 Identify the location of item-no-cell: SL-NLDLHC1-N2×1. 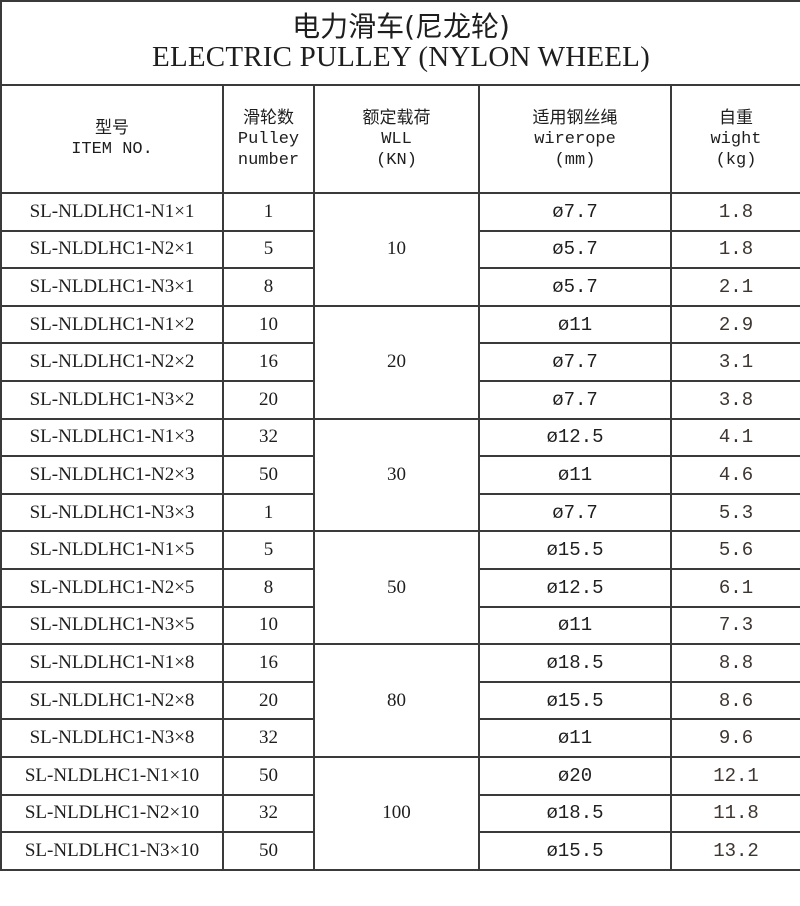
(112, 249).